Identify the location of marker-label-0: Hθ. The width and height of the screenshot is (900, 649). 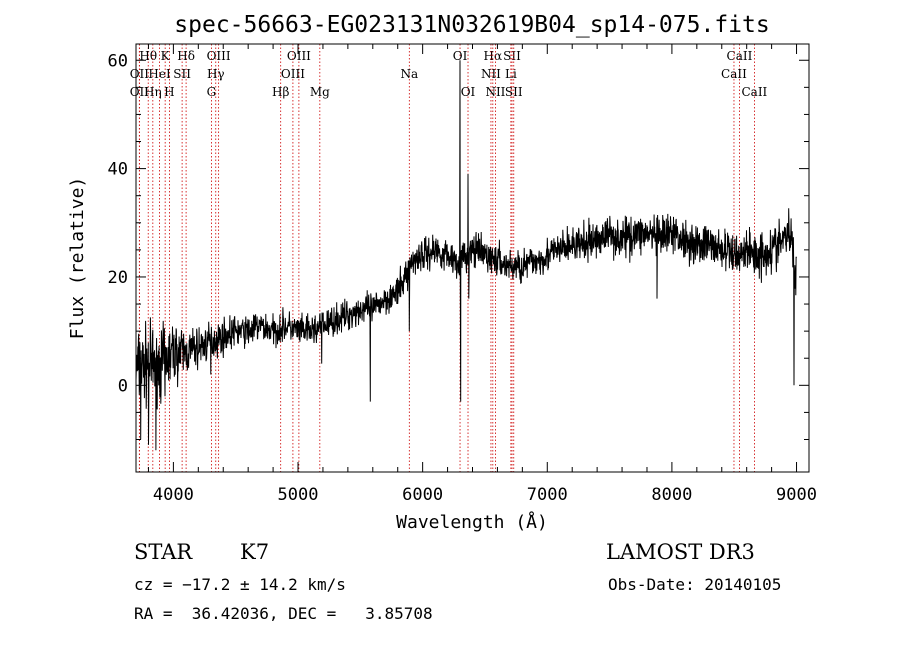
(148, 56).